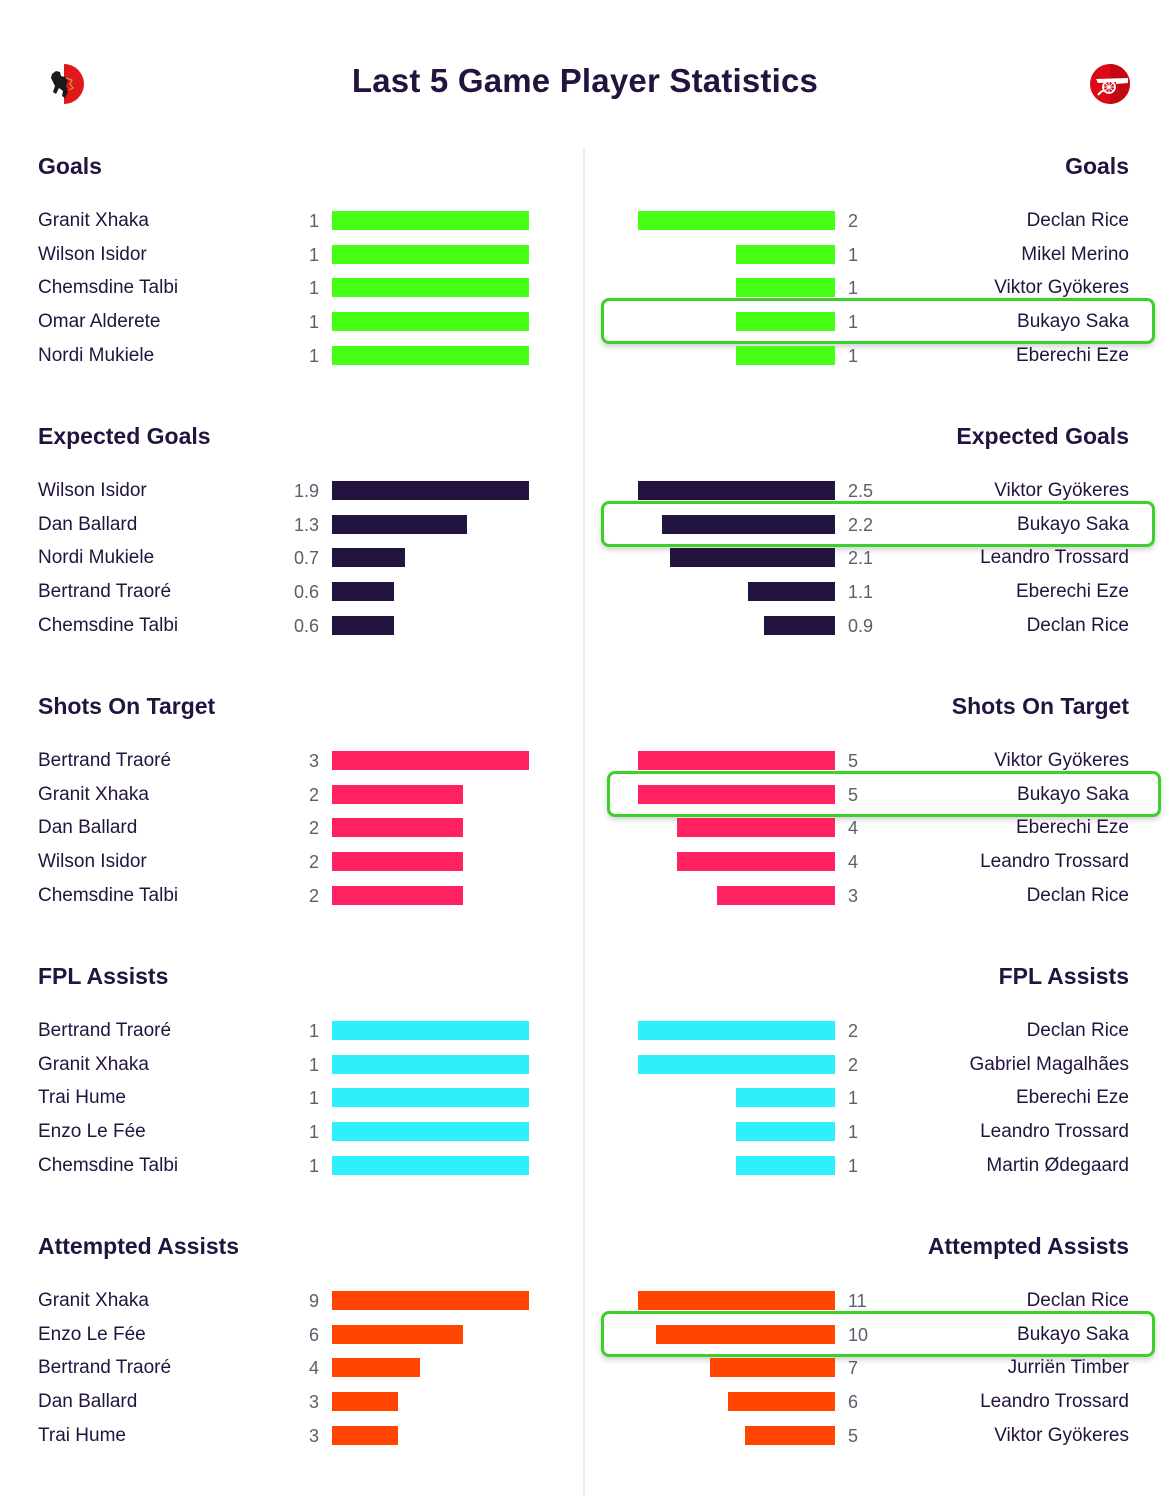  Describe the element at coordinates (1097, 166) in the screenshot. I see `section-title-right: Goals` at that location.